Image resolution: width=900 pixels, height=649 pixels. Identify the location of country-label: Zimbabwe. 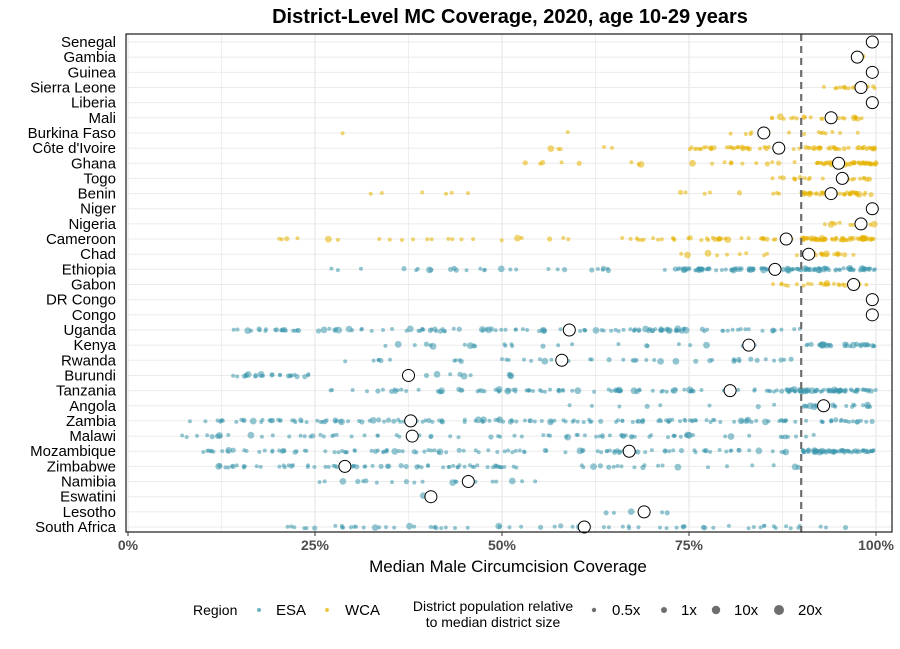
(81, 466).